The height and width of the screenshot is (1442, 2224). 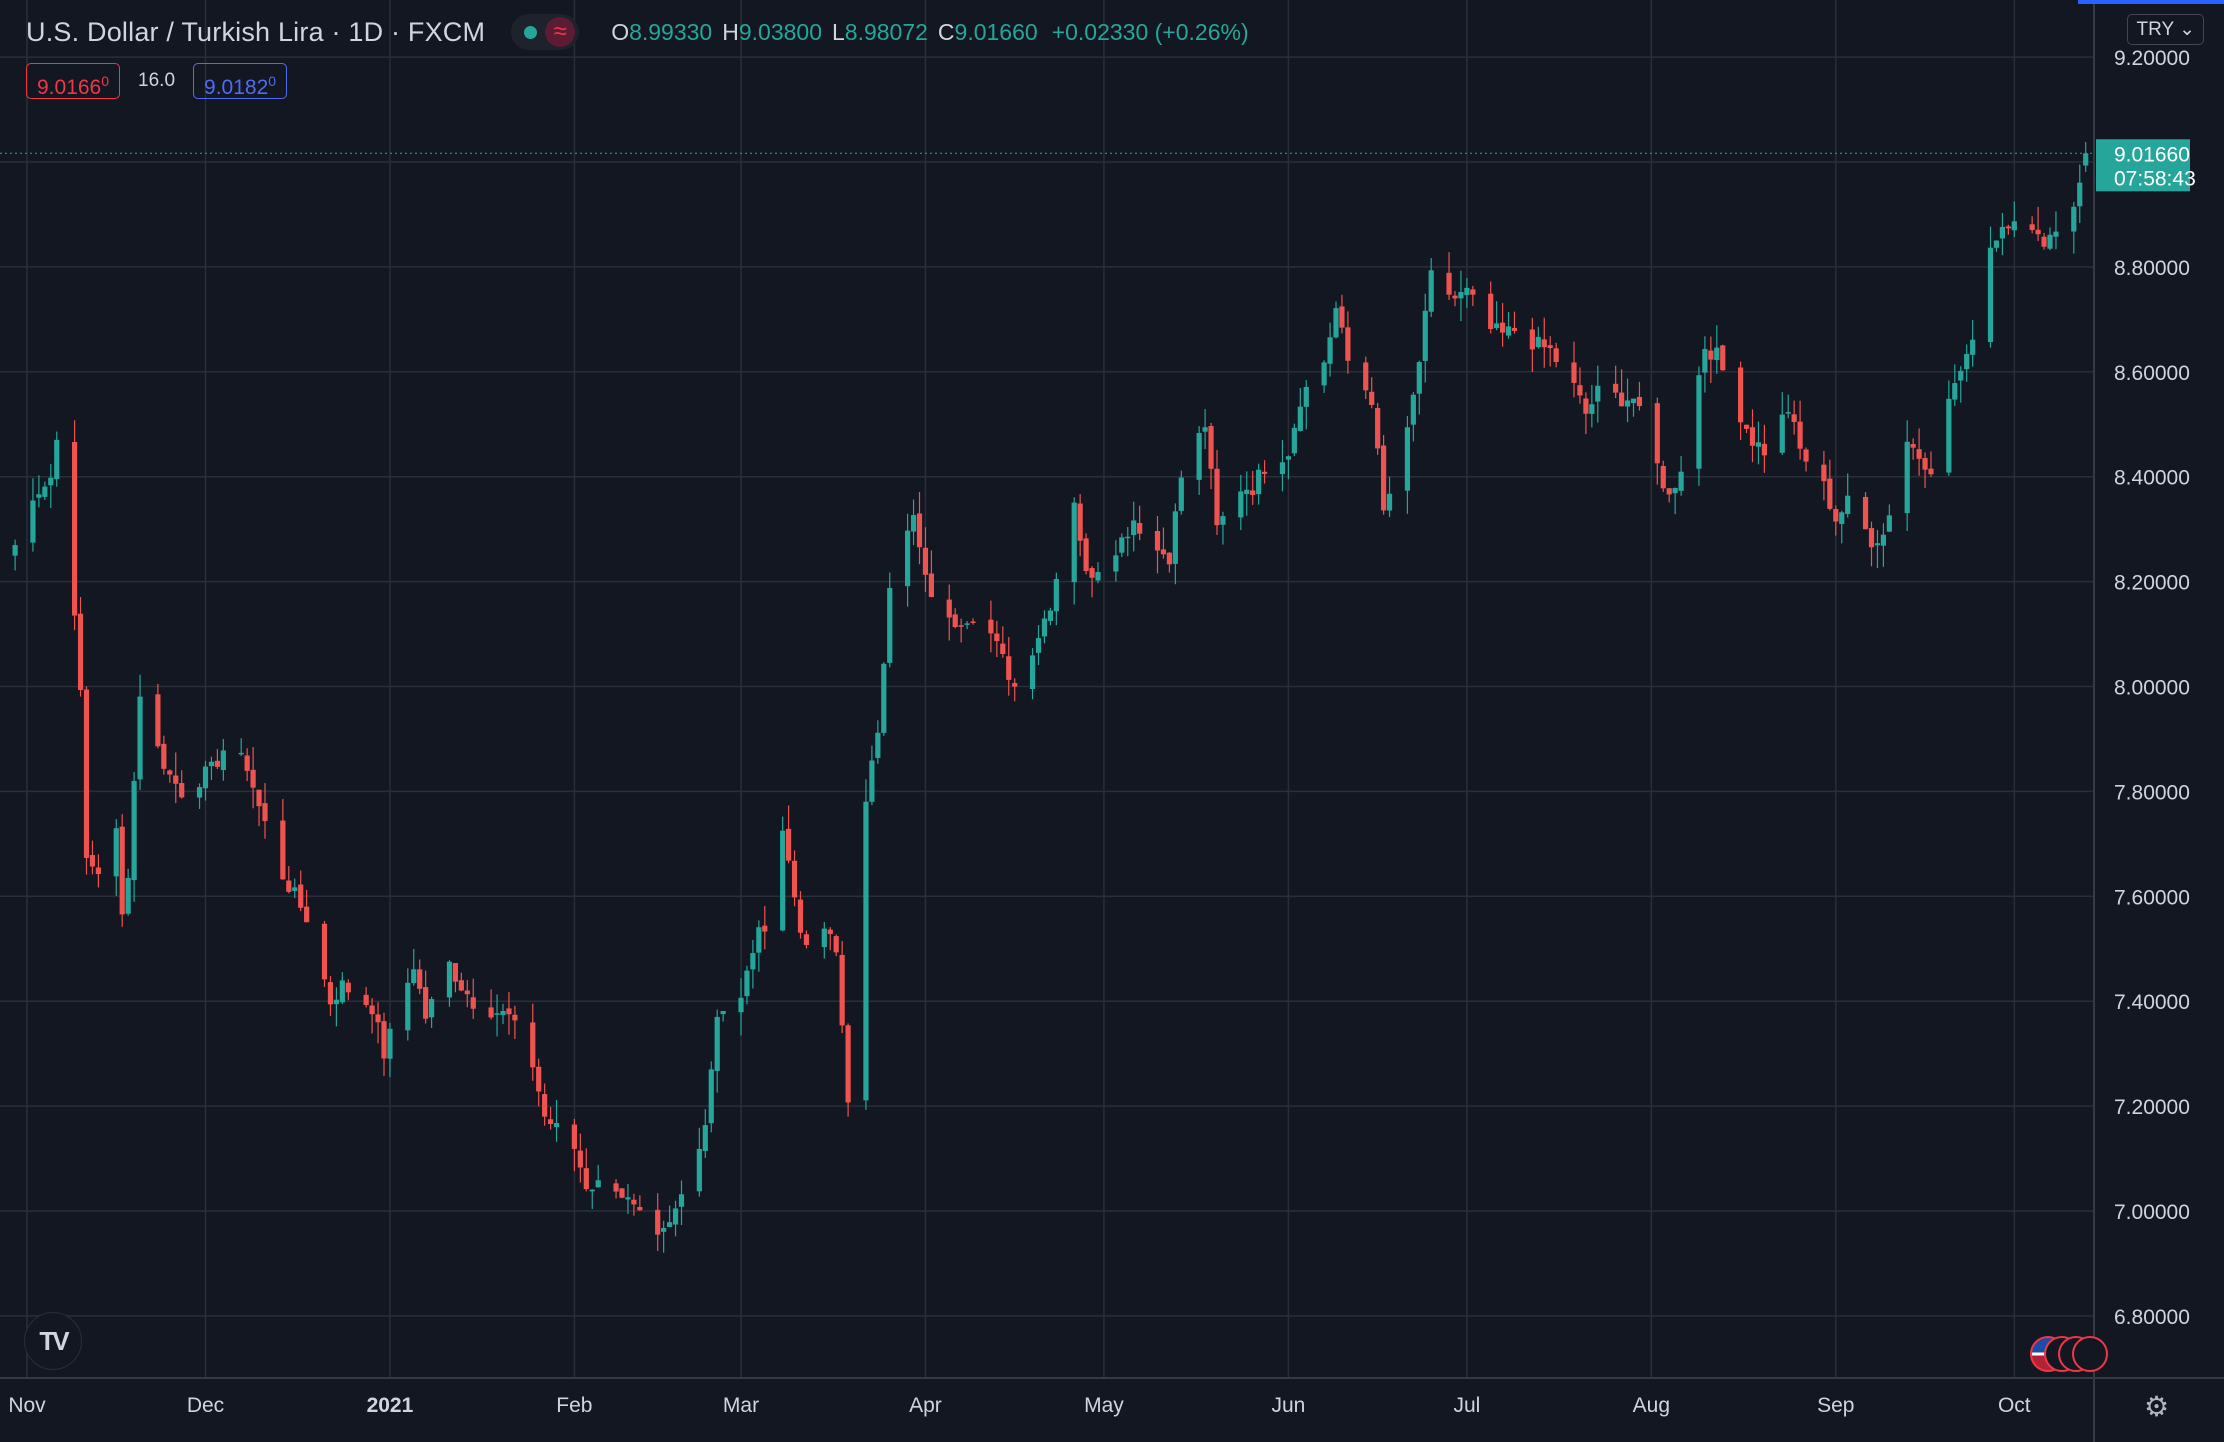 I want to click on tradingview-logo-icon: TV, so click(x=53, y=1341).